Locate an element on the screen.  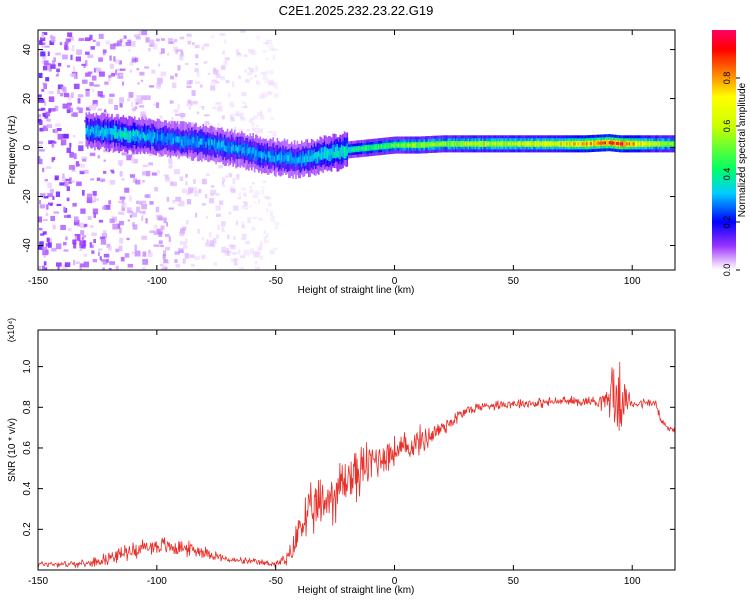
colorbar-tick-label: 0.6 is located at coordinates (727, 126).